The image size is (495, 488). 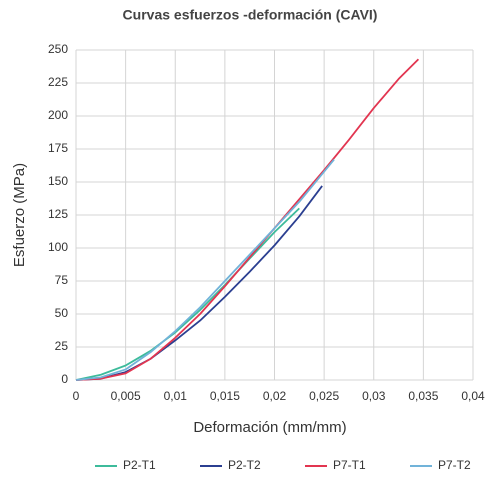 I want to click on x-tick-label: 0,03, so click(x=374, y=396).